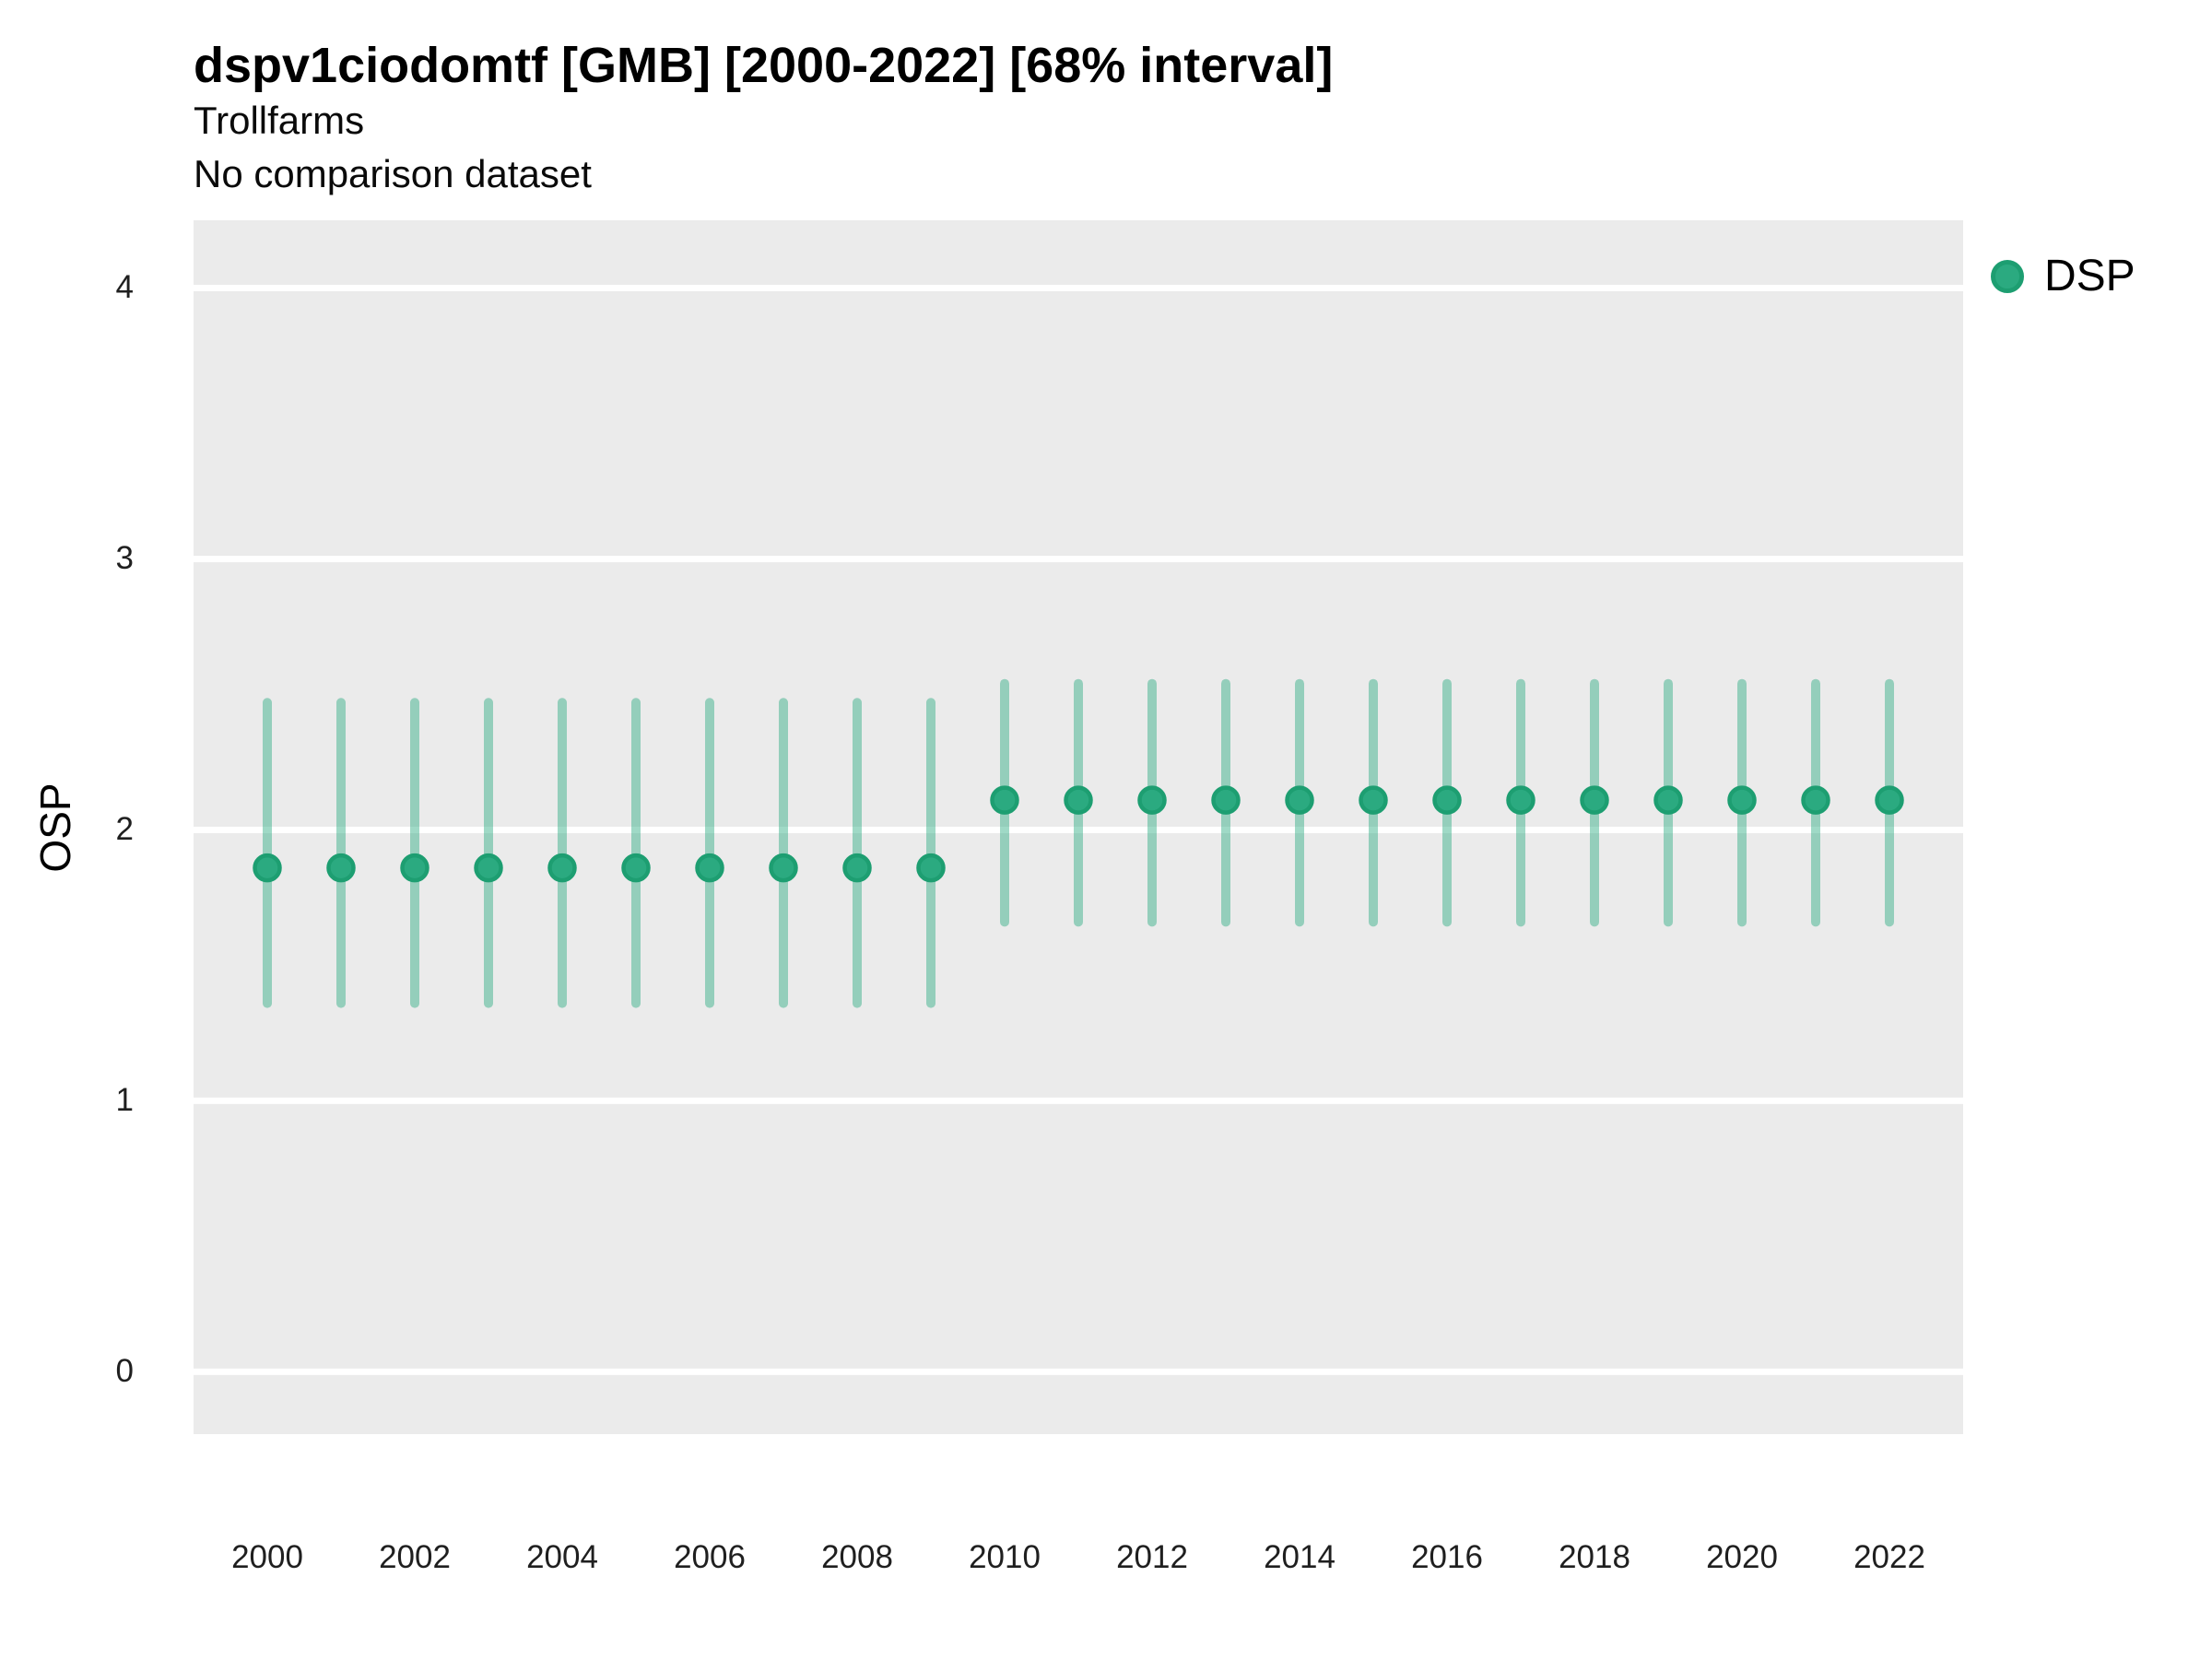 The width and height of the screenshot is (2212, 1659). I want to click on y-tick-label-2: 2, so click(124, 829).